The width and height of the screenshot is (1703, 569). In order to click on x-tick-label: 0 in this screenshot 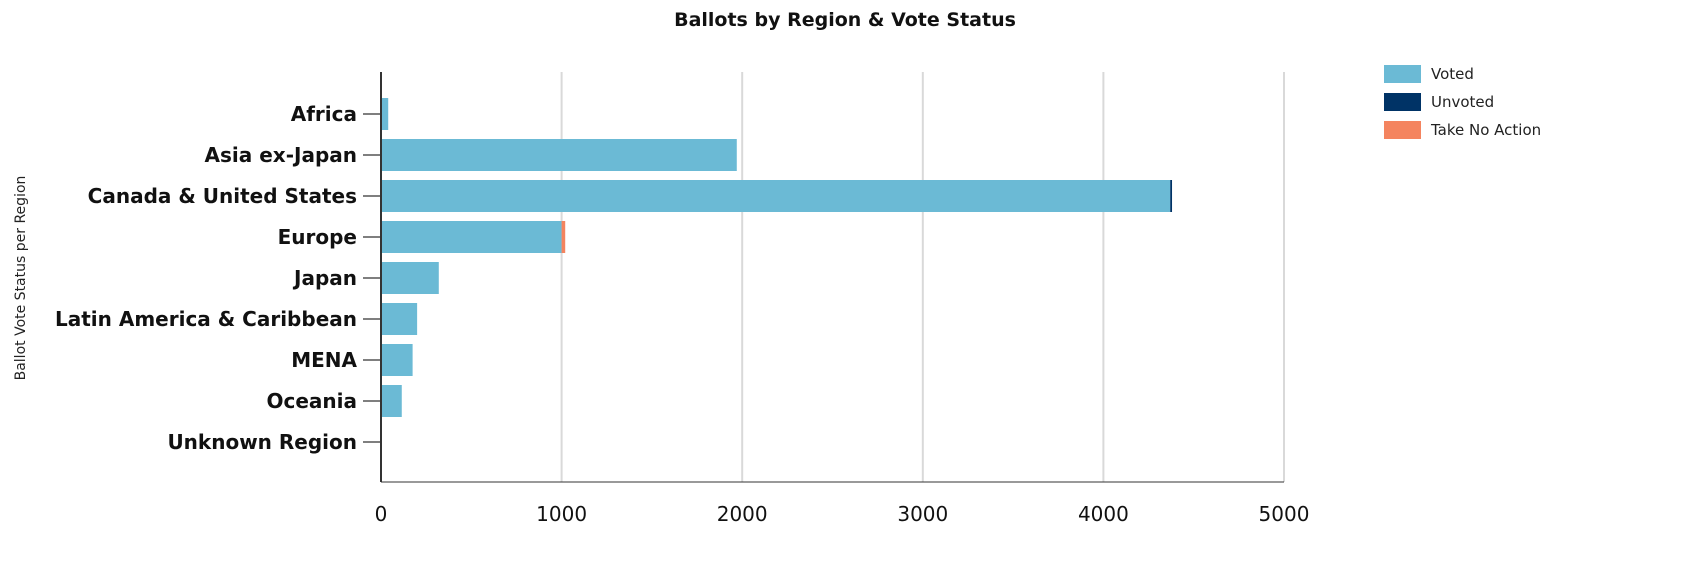, I will do `click(381, 514)`.